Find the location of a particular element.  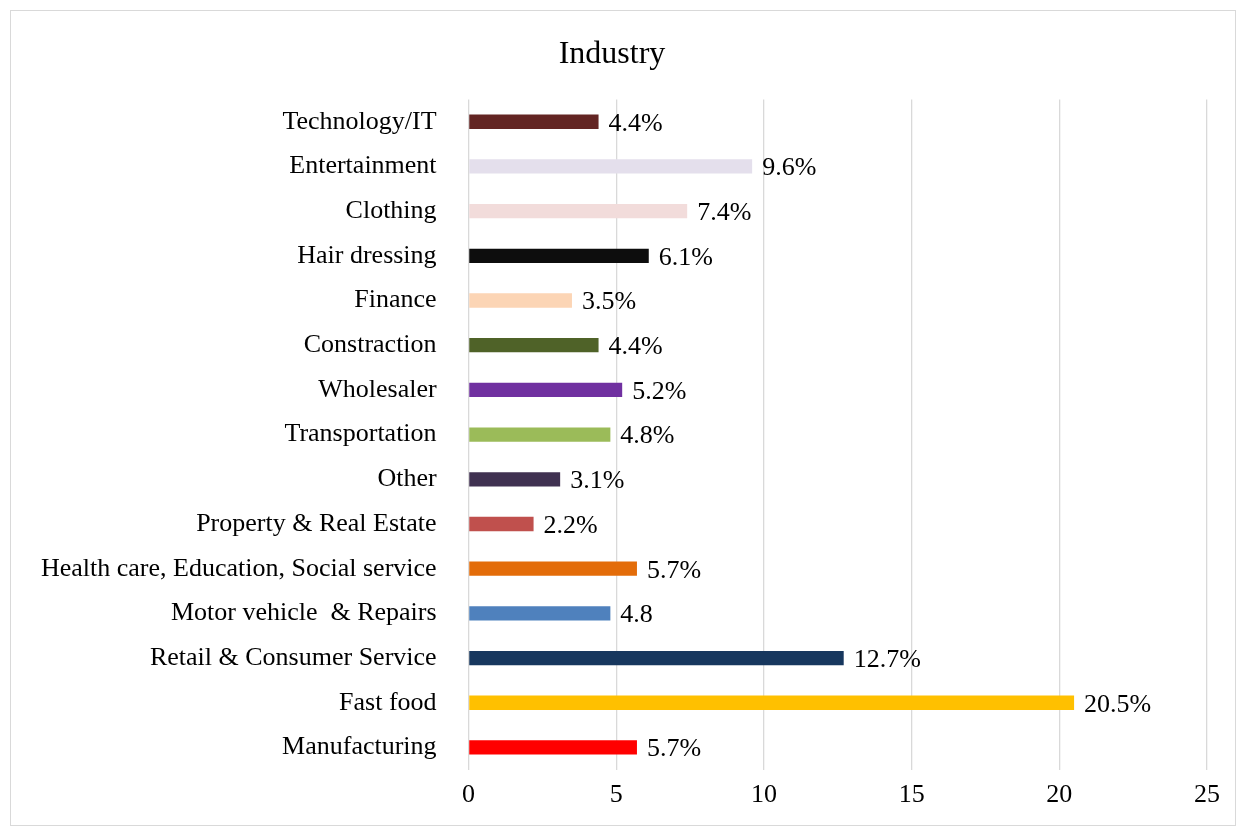

x-tick-label: 20 is located at coordinates (1059, 794).